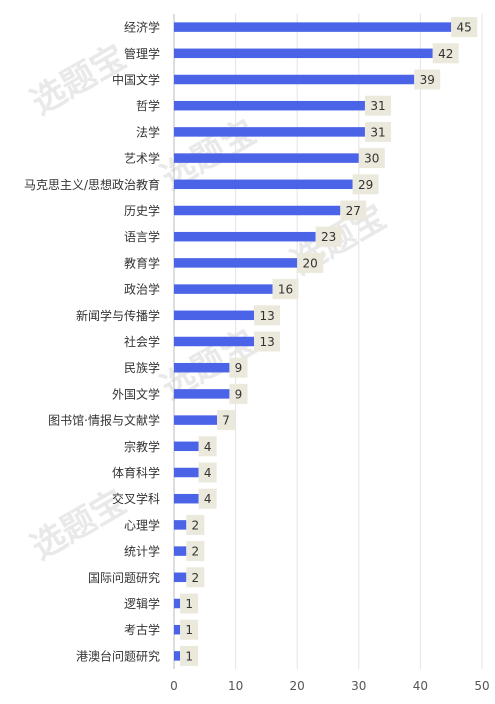  Describe the element at coordinates (481, 686) in the screenshot. I see `x-tick-label: 50` at that location.